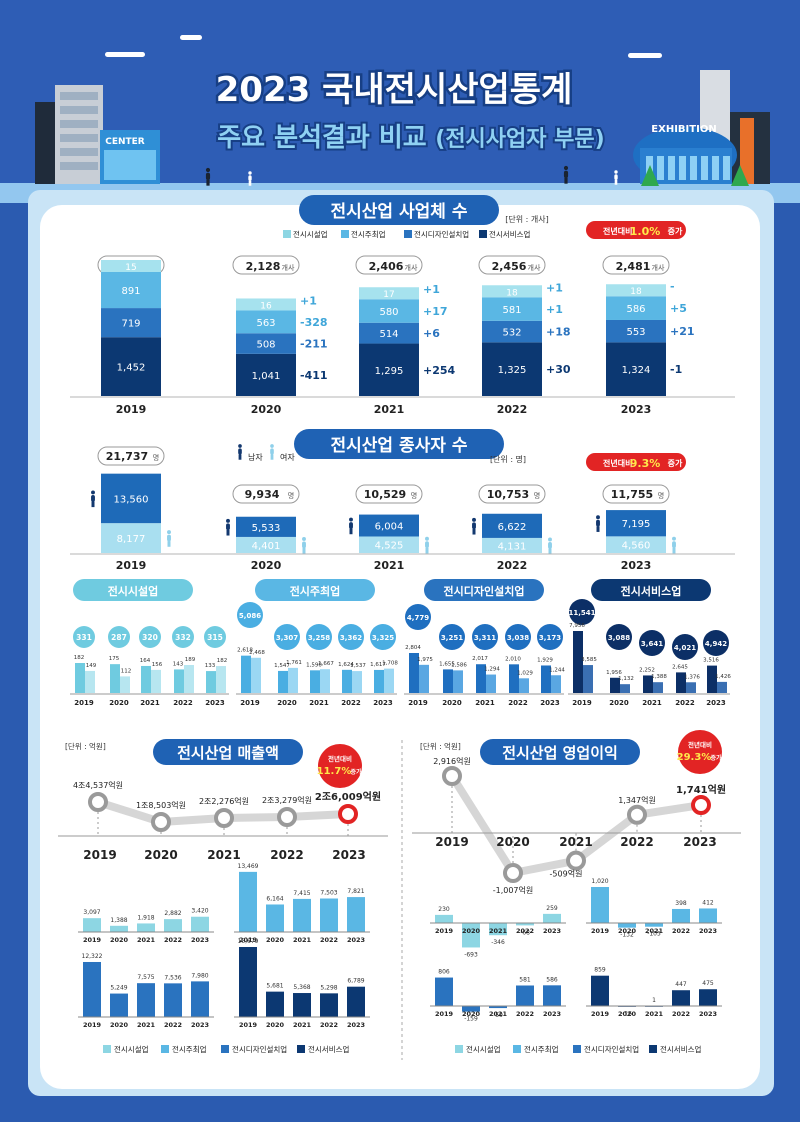  Describe the element at coordinates (484, 590) in the screenshot. I see `sector-title-pill` at that location.